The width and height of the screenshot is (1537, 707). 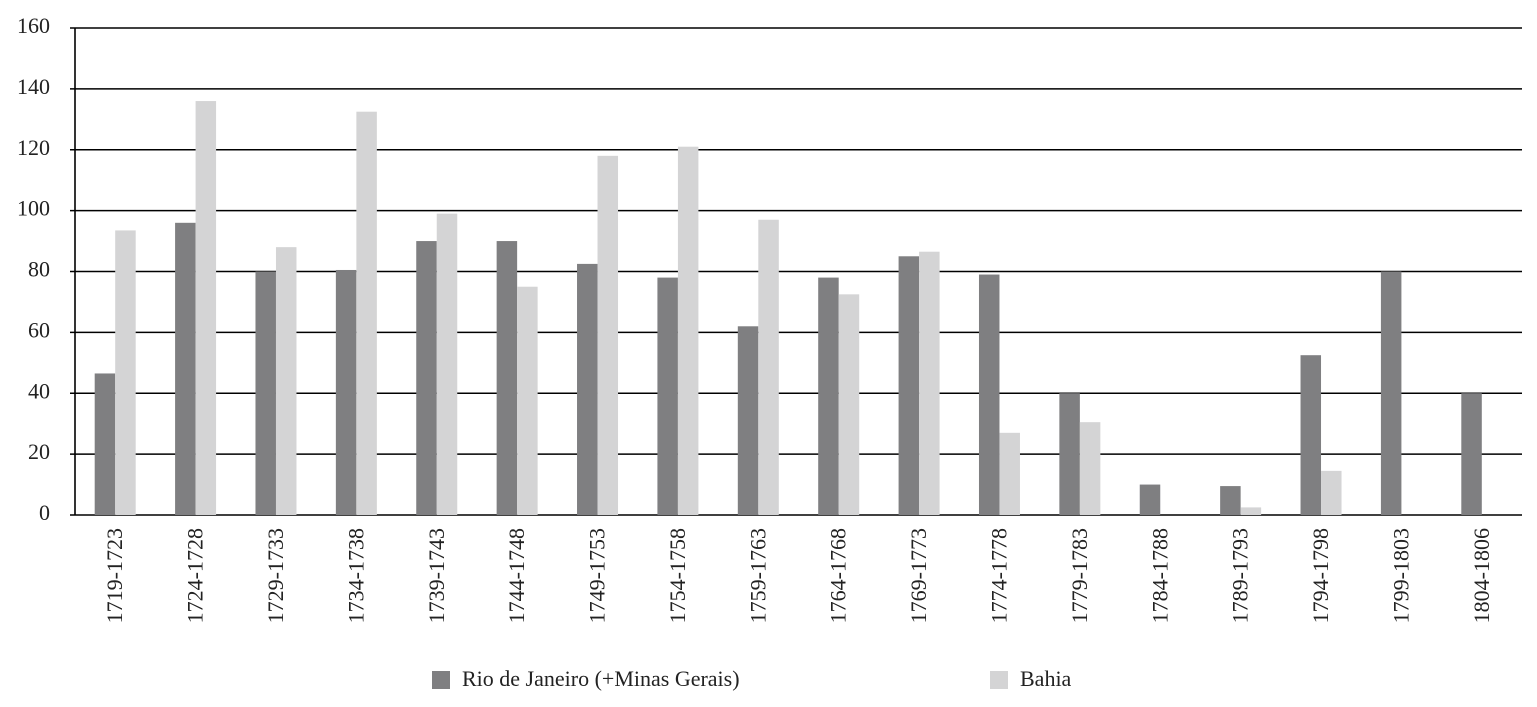 What do you see at coordinates (33, 86) in the screenshot?
I see `y-tick-label: 140` at bounding box center [33, 86].